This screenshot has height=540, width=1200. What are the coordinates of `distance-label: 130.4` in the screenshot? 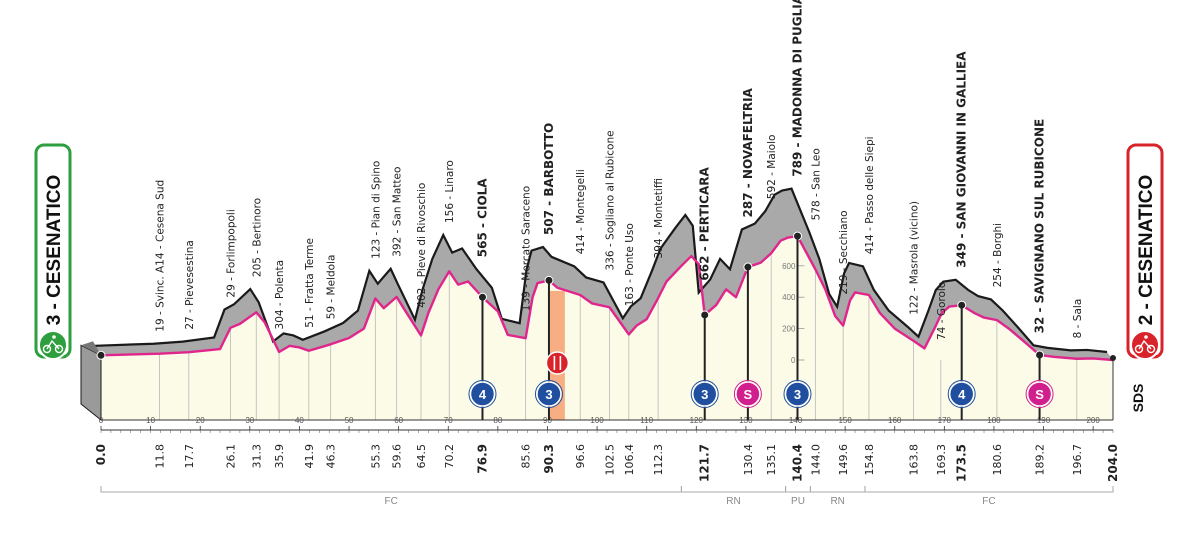 It's located at (748, 460).